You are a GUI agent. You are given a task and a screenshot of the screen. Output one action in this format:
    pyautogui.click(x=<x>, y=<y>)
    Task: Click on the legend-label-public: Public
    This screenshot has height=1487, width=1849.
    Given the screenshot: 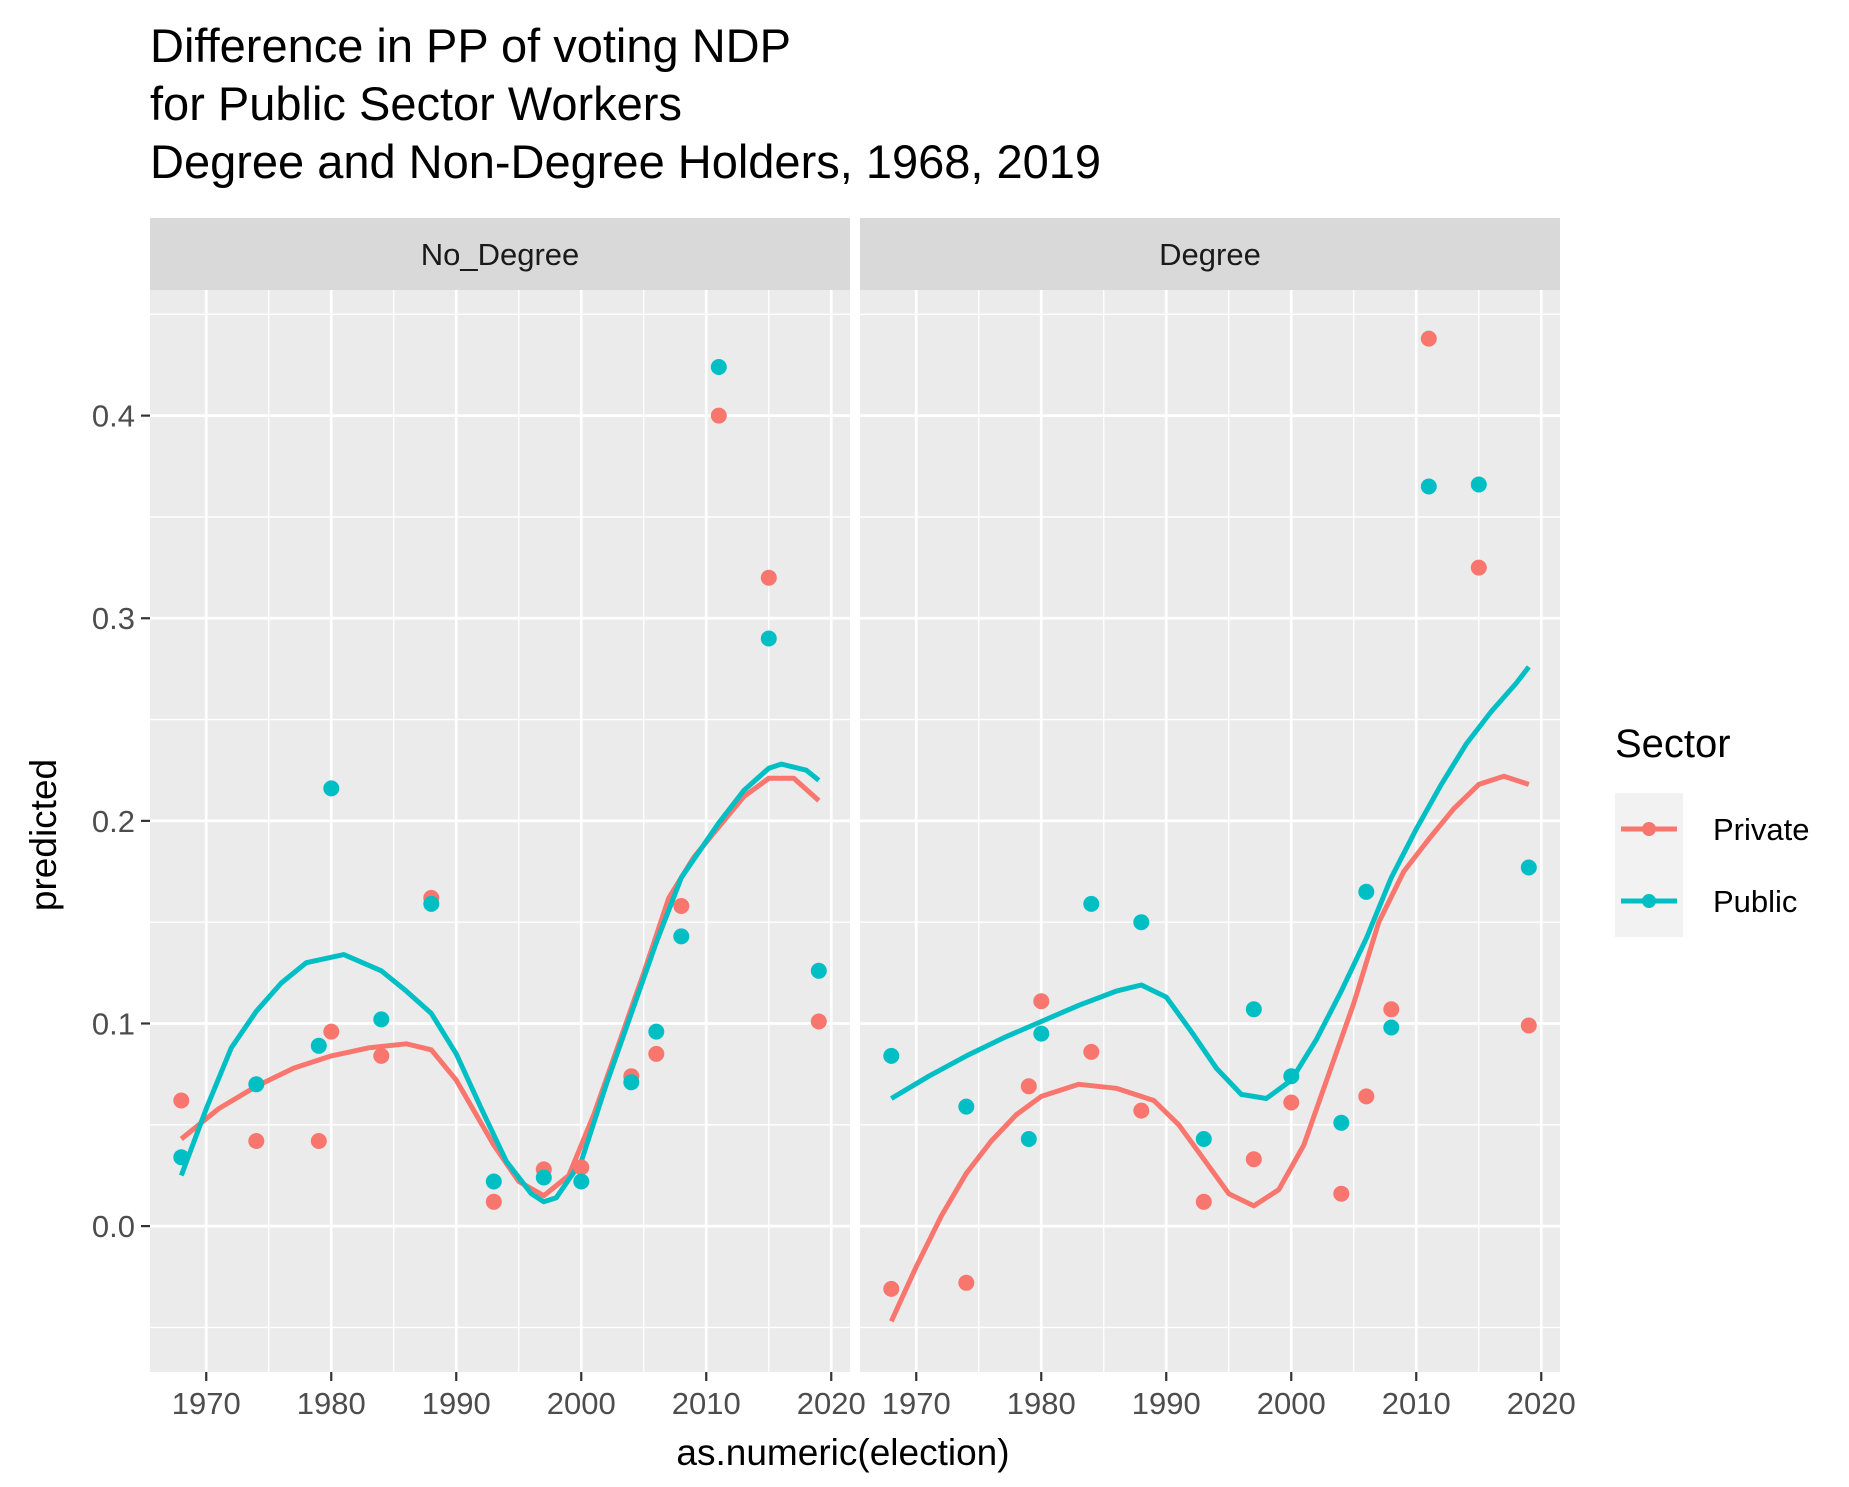 What is the action you would take?
    pyautogui.click(x=1755, y=901)
    